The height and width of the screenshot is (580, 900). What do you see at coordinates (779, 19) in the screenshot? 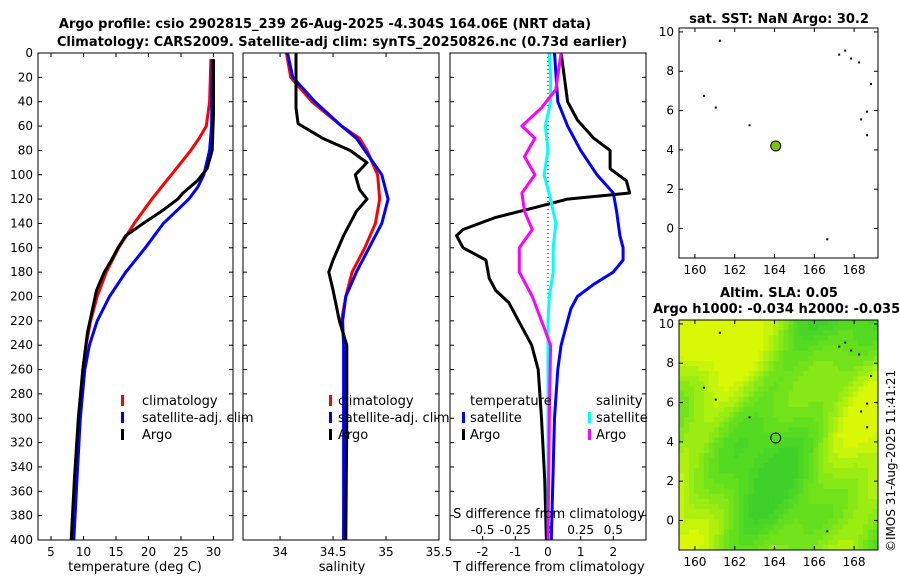
I see `sst-map-title: sat. SST: NaN Argo: 30.2` at bounding box center [779, 19].